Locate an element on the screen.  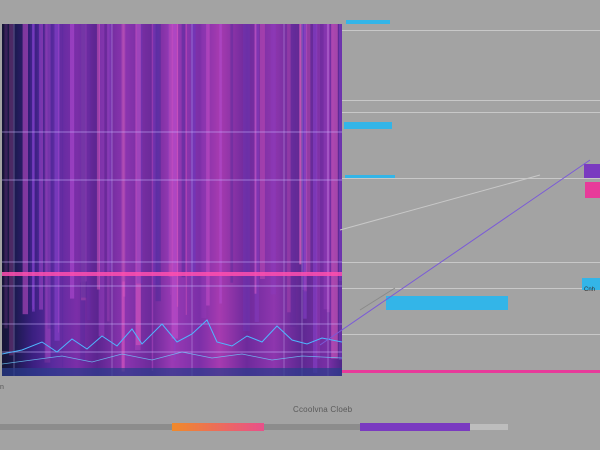
diagonal-line-light is located at coordinates (440, 202).